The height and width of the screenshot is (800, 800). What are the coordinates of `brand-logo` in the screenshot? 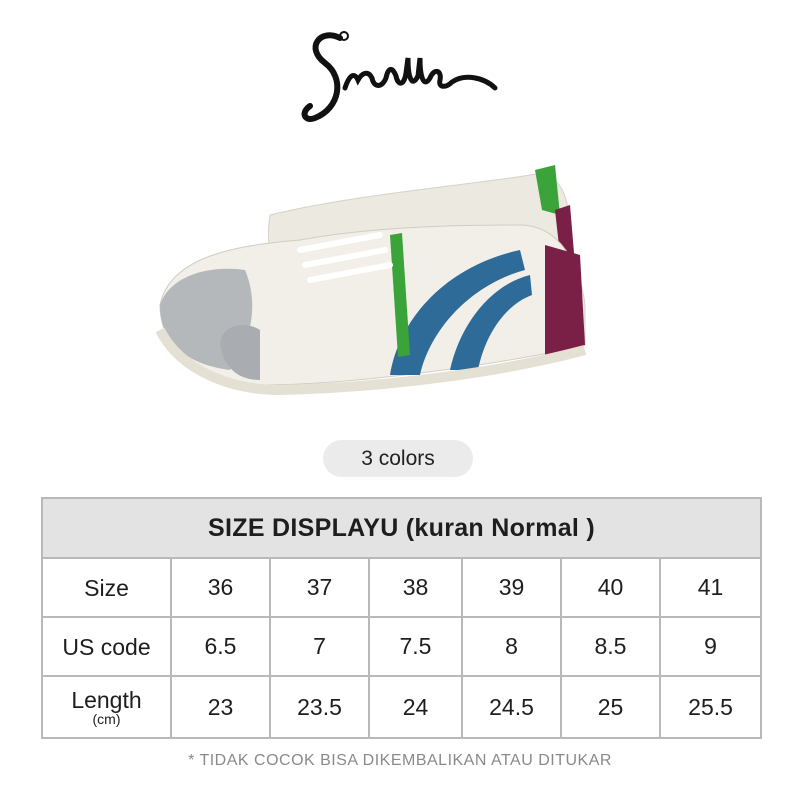 It's located at (399, 76).